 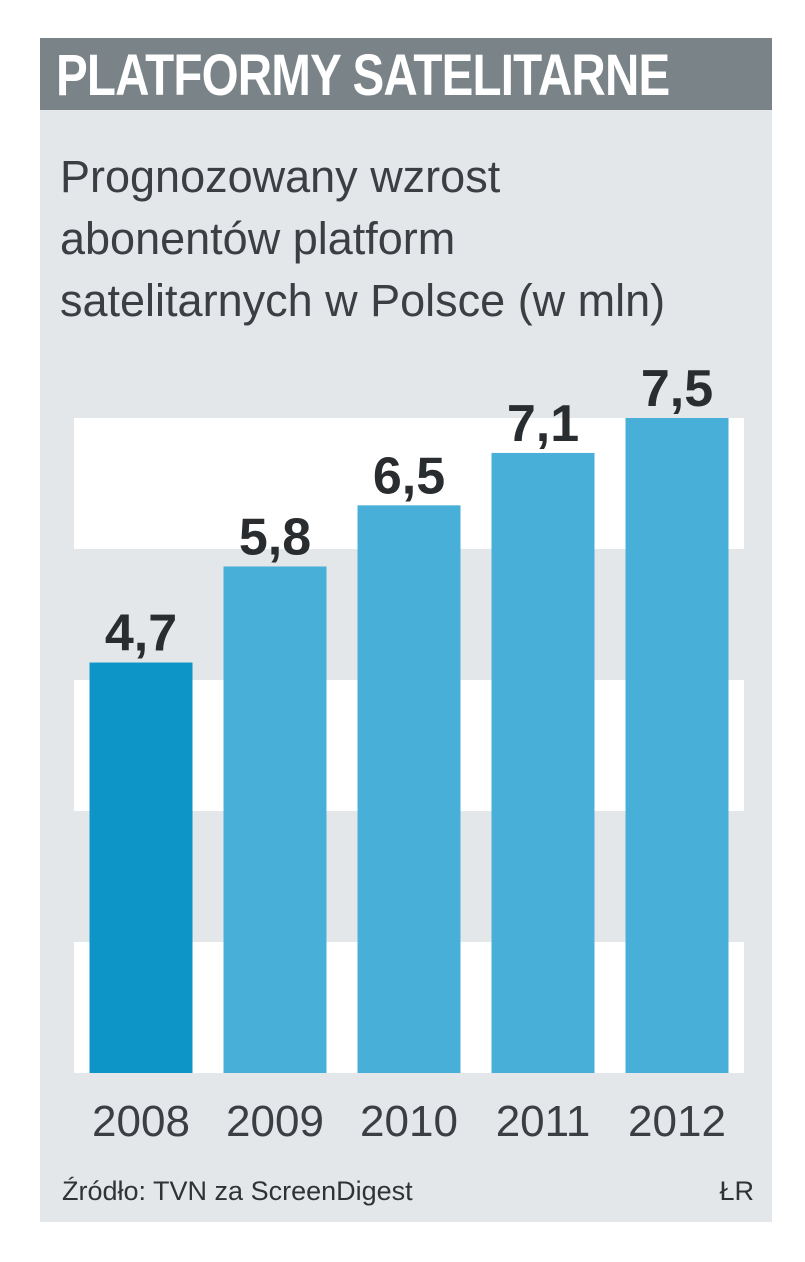 What do you see at coordinates (141, 1121) in the screenshot?
I see `x-tick-label-2008: 2008` at bounding box center [141, 1121].